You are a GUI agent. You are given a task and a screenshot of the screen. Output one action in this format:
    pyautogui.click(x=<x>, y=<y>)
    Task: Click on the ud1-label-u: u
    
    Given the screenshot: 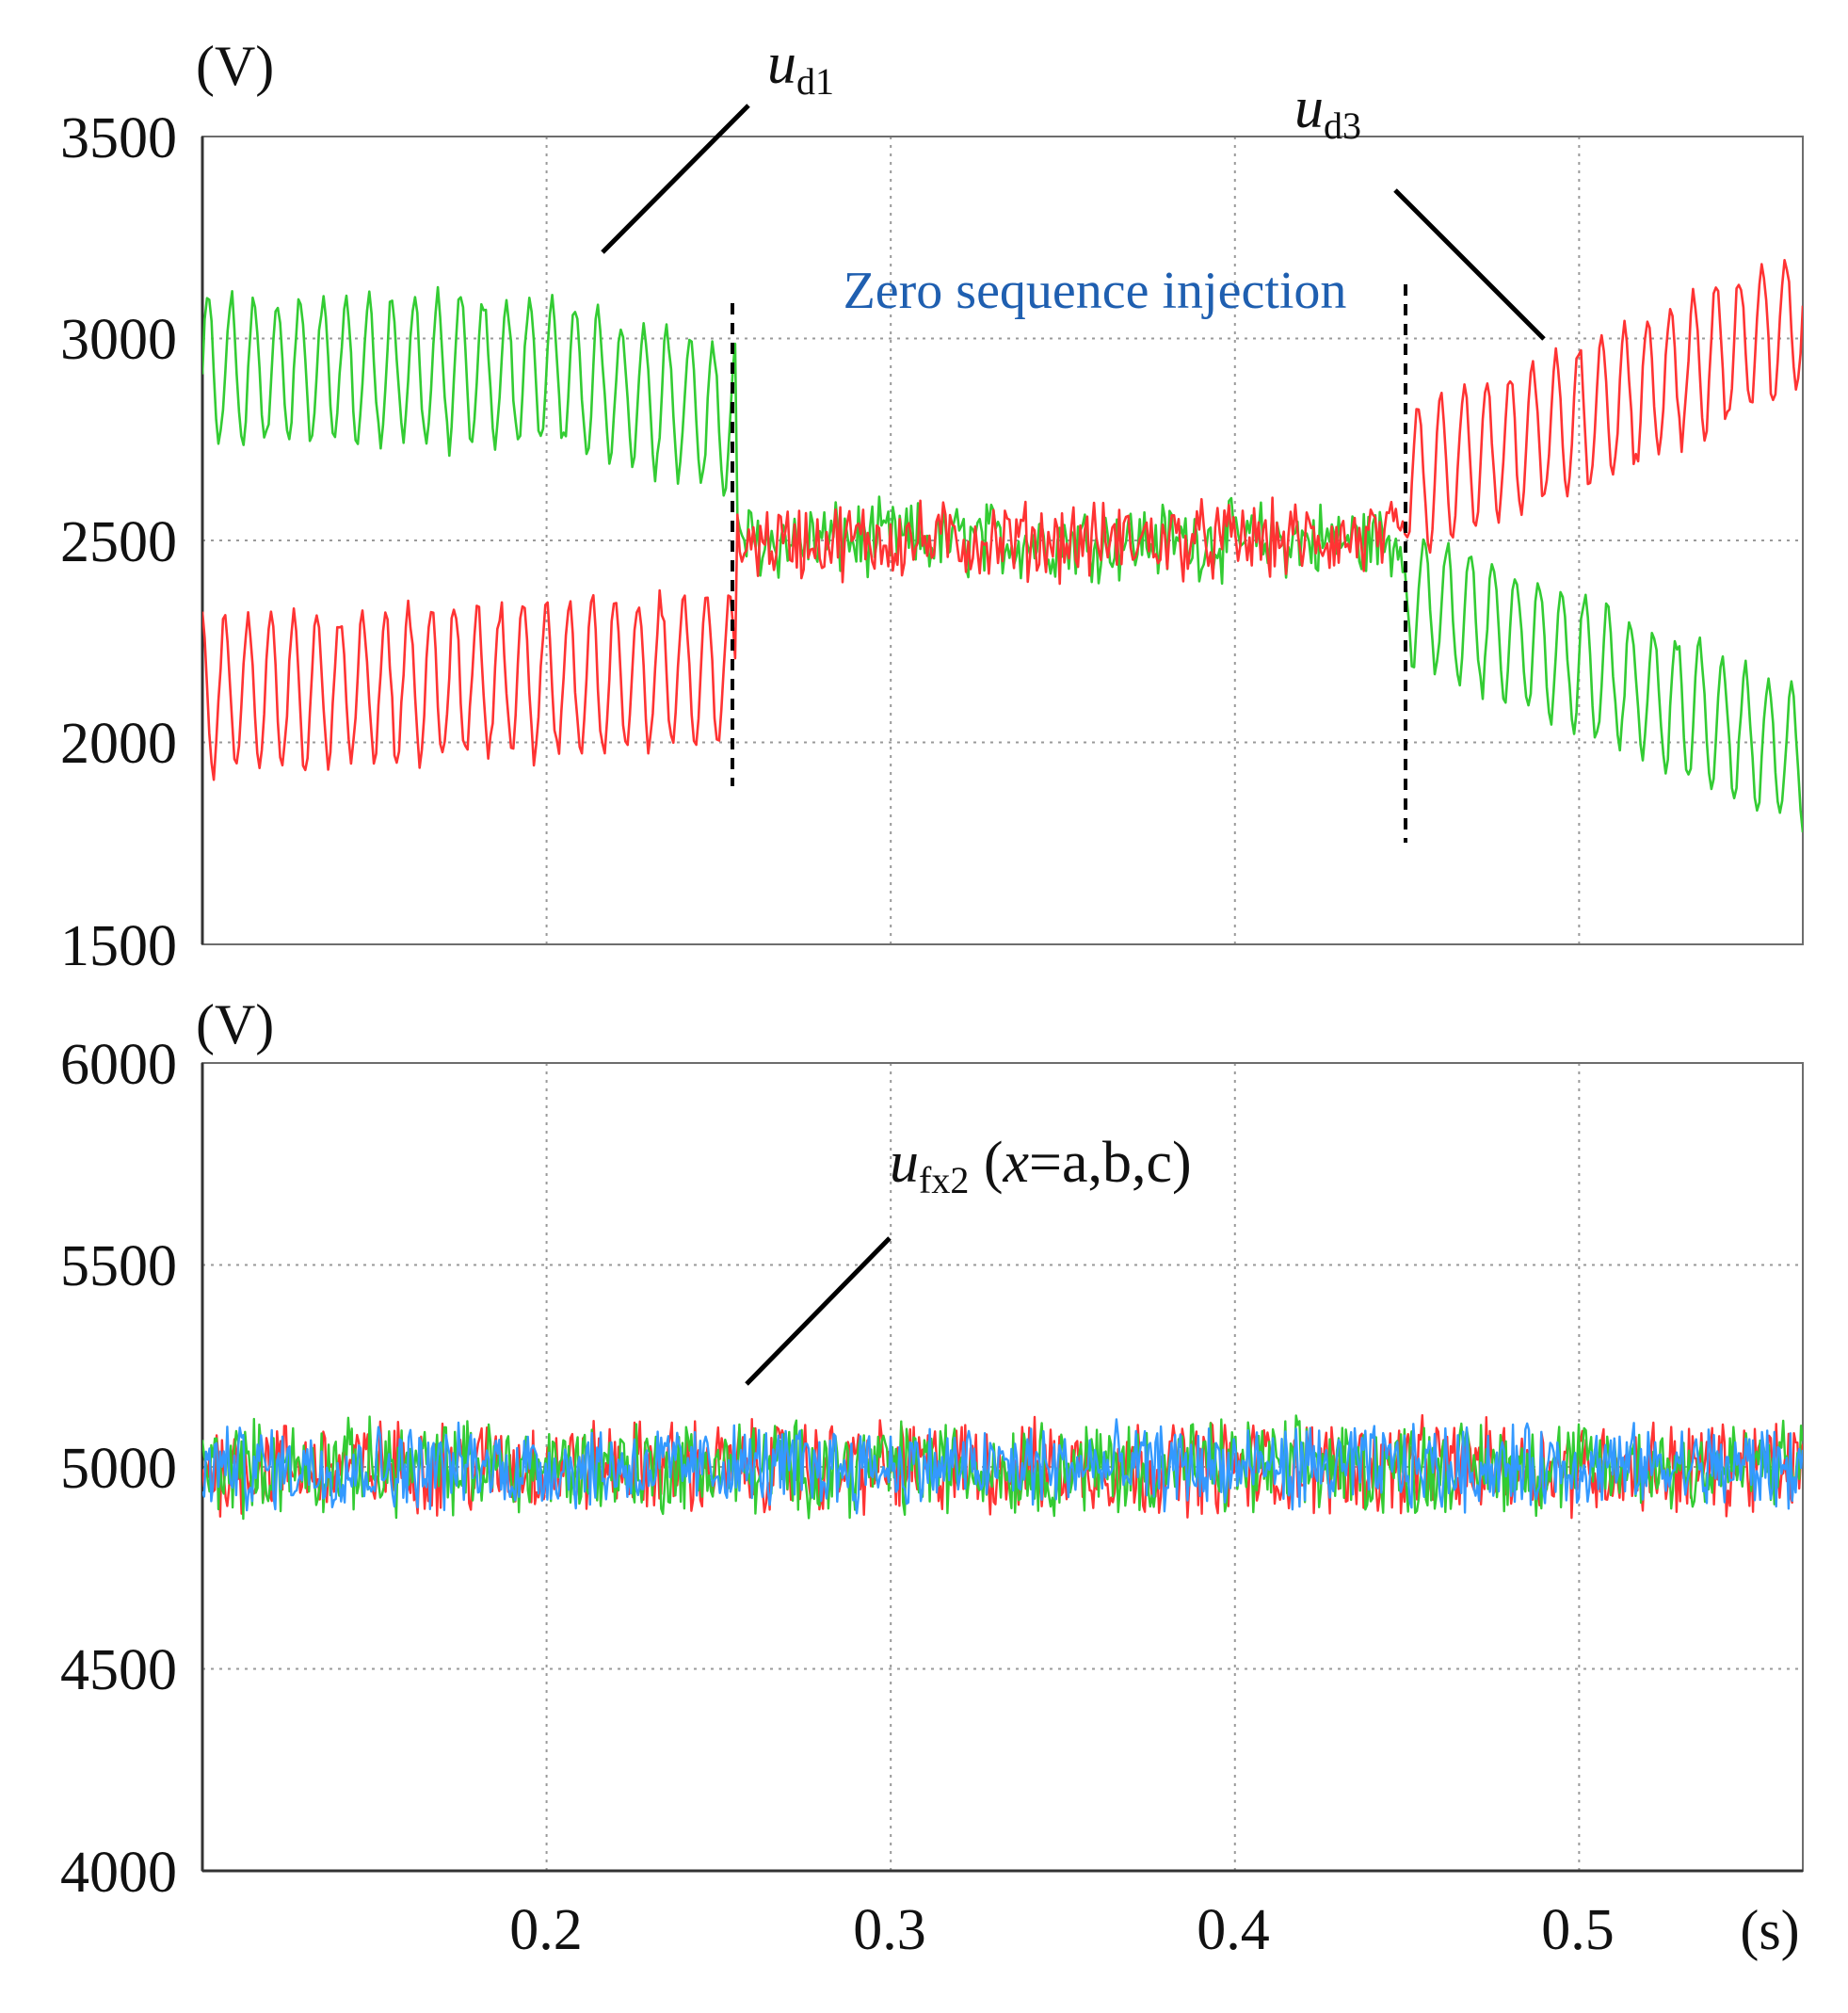 What is the action you would take?
    pyautogui.click(x=781, y=64)
    